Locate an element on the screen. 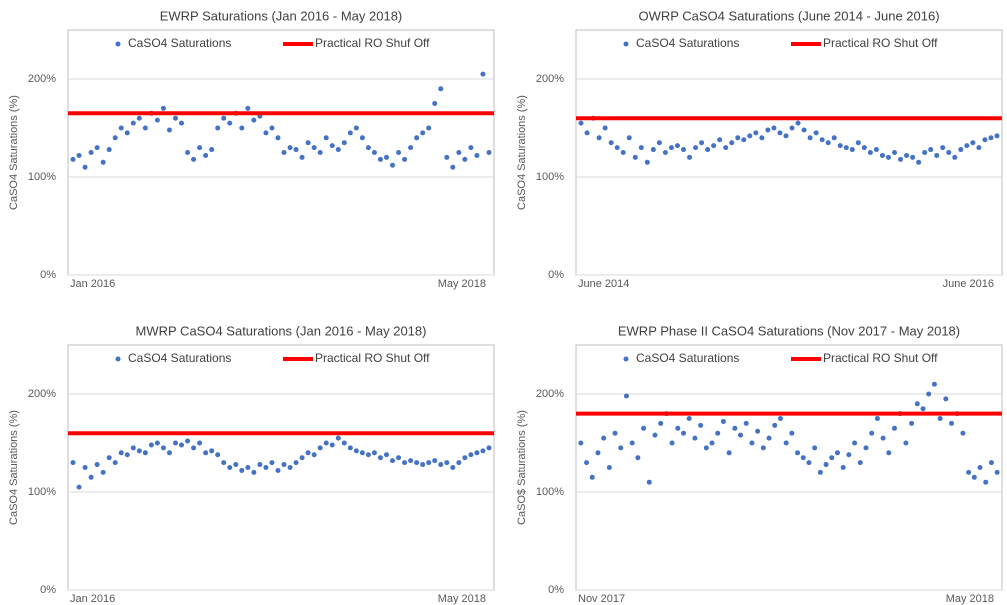 This screenshot has height=605, width=1007. y-axis-label: CaSO4 Saturations (%) is located at coordinates (14, 152).